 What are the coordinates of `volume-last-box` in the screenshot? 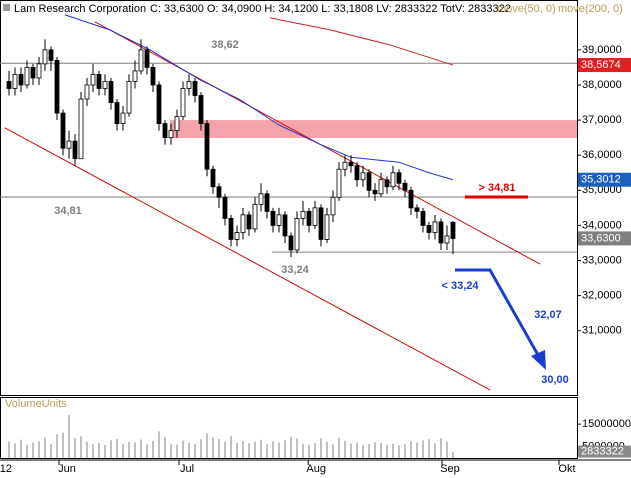 It's located at (604, 451).